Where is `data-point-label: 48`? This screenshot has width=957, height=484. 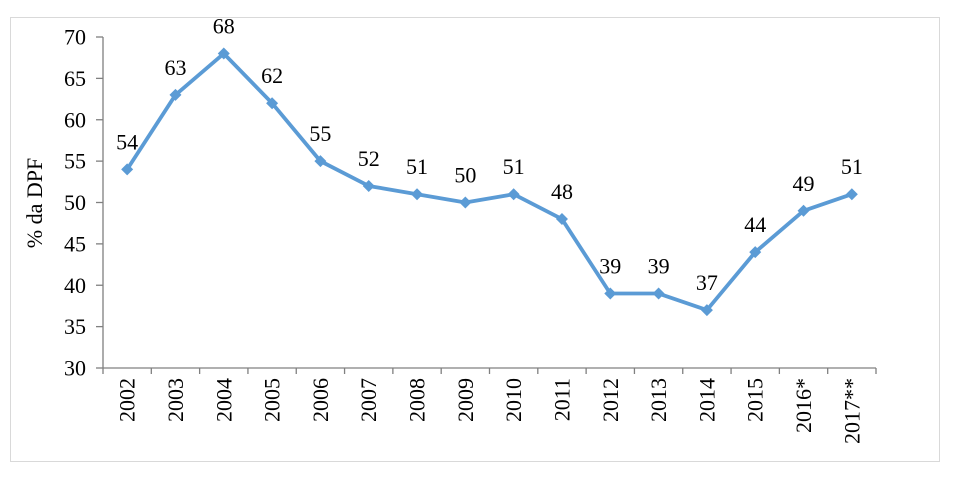
data-point-label: 48 is located at coordinates (562, 191).